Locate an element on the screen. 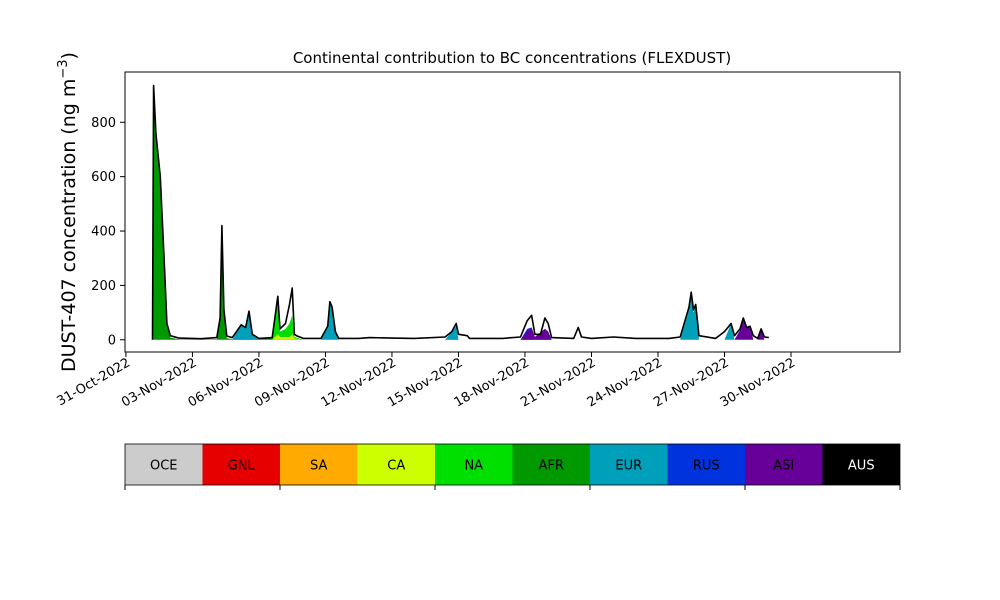 This screenshot has height=600, width=1000. legend-label-oce: OCE is located at coordinates (164, 466).